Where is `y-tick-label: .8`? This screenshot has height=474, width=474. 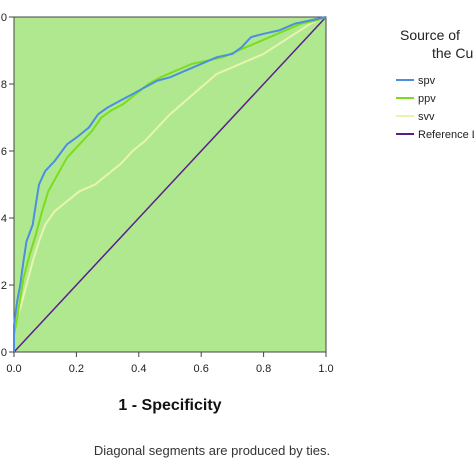
y-tick-label: .8 is located at coordinates (3, 85).